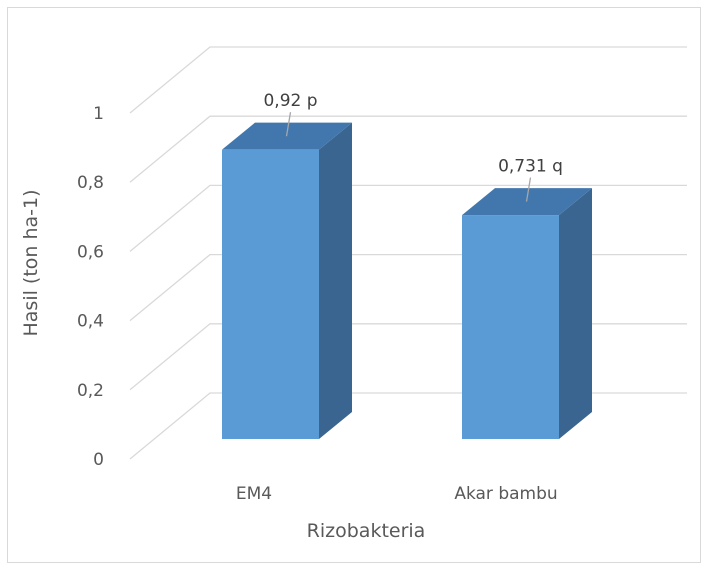  What do you see at coordinates (98, 460) in the screenshot?
I see `y-tick-label: 0` at bounding box center [98, 460].